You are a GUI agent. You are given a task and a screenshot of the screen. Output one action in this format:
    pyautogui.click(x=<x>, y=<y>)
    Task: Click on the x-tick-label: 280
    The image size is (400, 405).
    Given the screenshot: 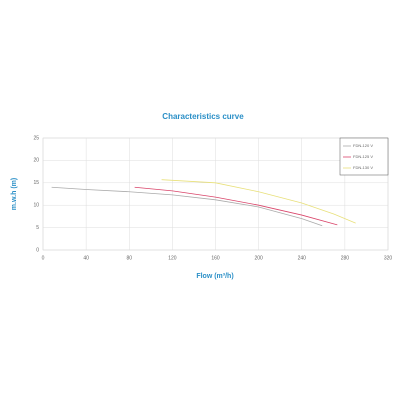 What is the action you would take?
    pyautogui.click(x=345, y=258)
    